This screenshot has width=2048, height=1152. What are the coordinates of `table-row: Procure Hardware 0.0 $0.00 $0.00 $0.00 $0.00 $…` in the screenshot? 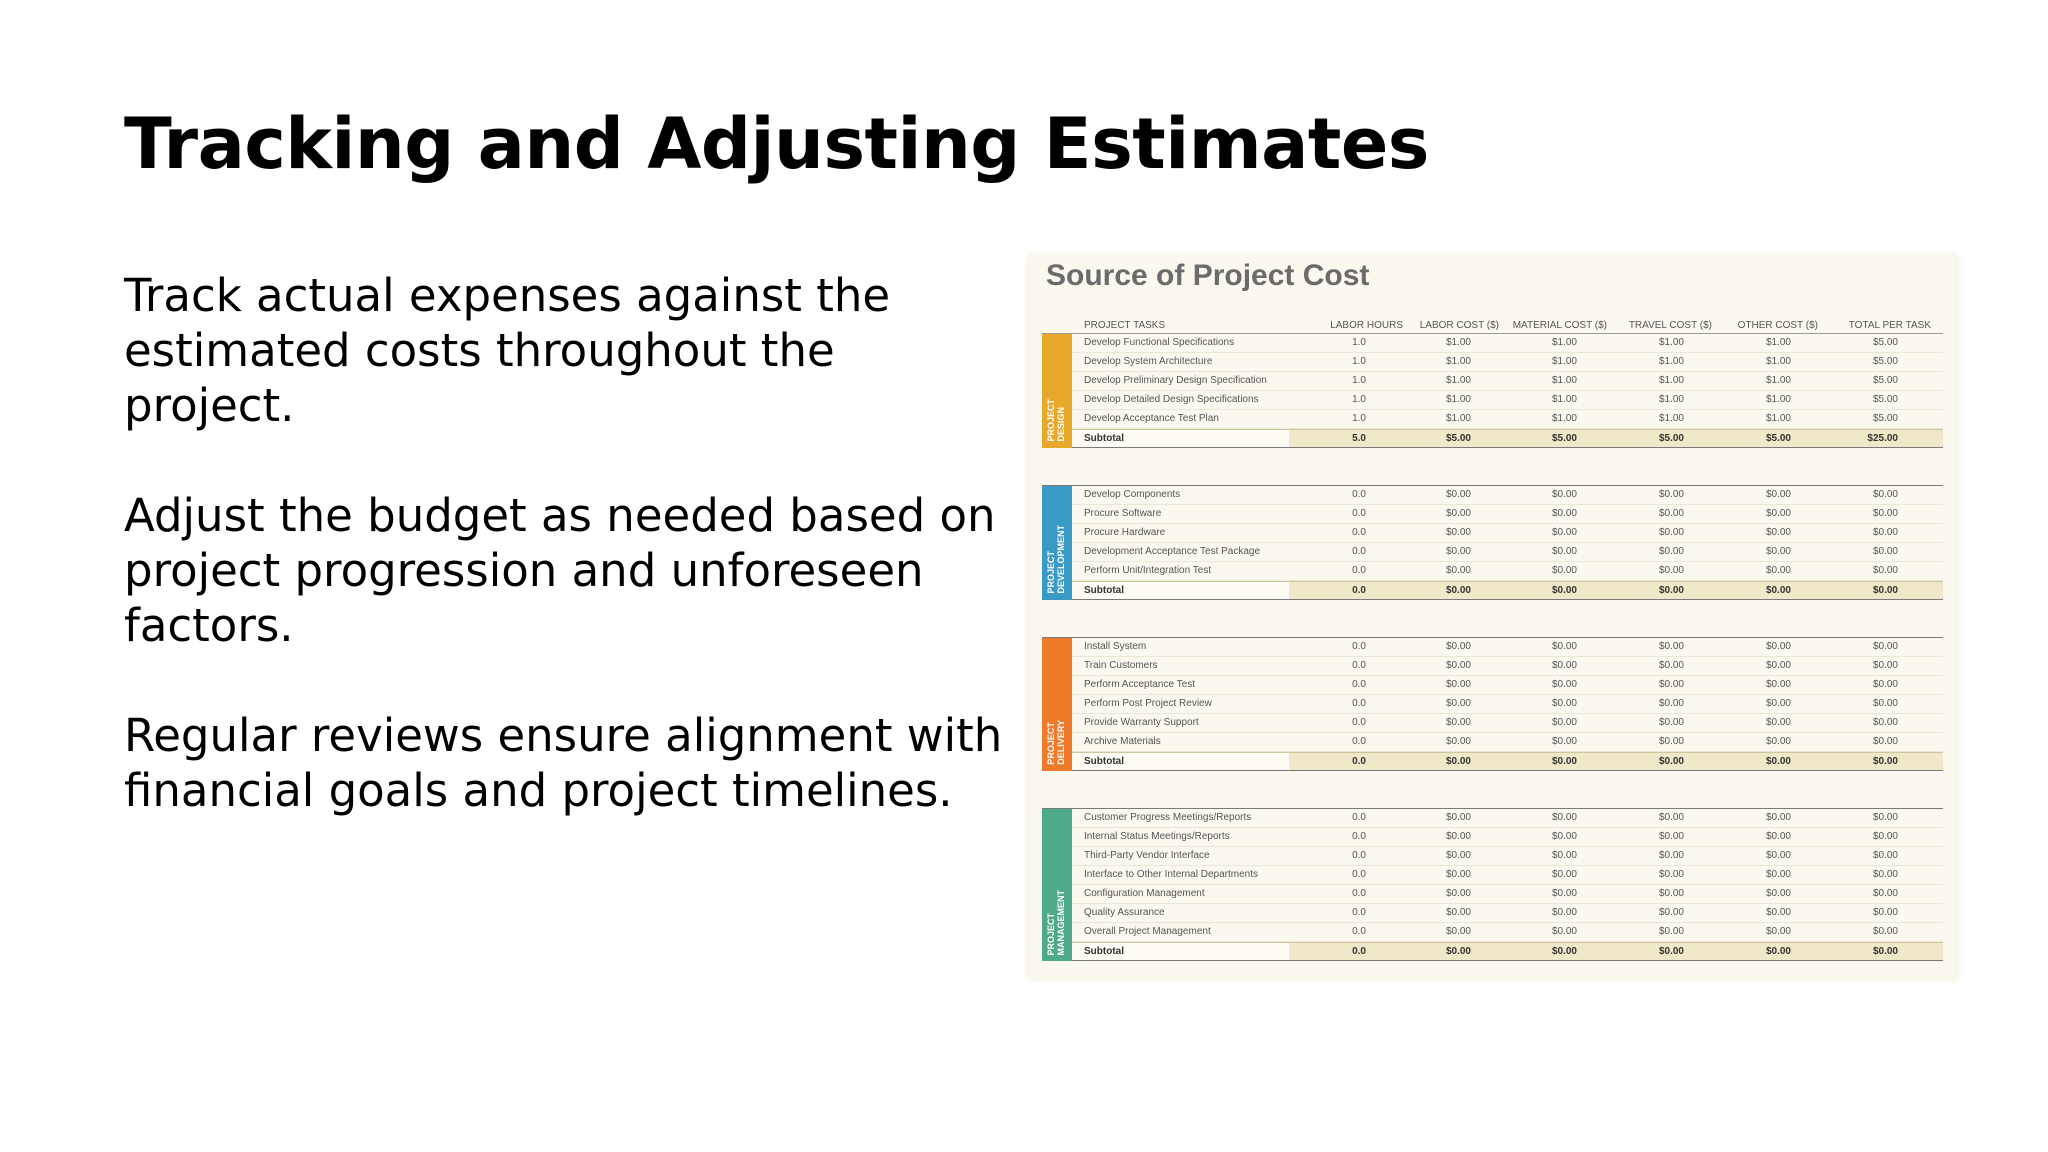 It's located at (1507, 533).